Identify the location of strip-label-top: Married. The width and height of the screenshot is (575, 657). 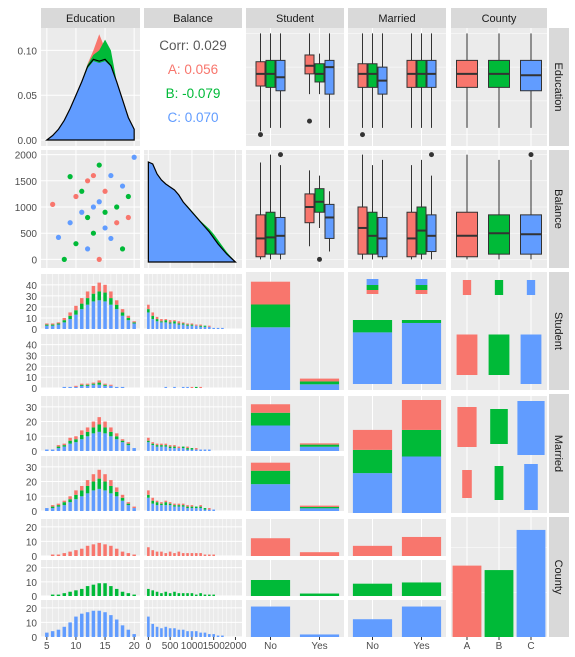
(396, 19).